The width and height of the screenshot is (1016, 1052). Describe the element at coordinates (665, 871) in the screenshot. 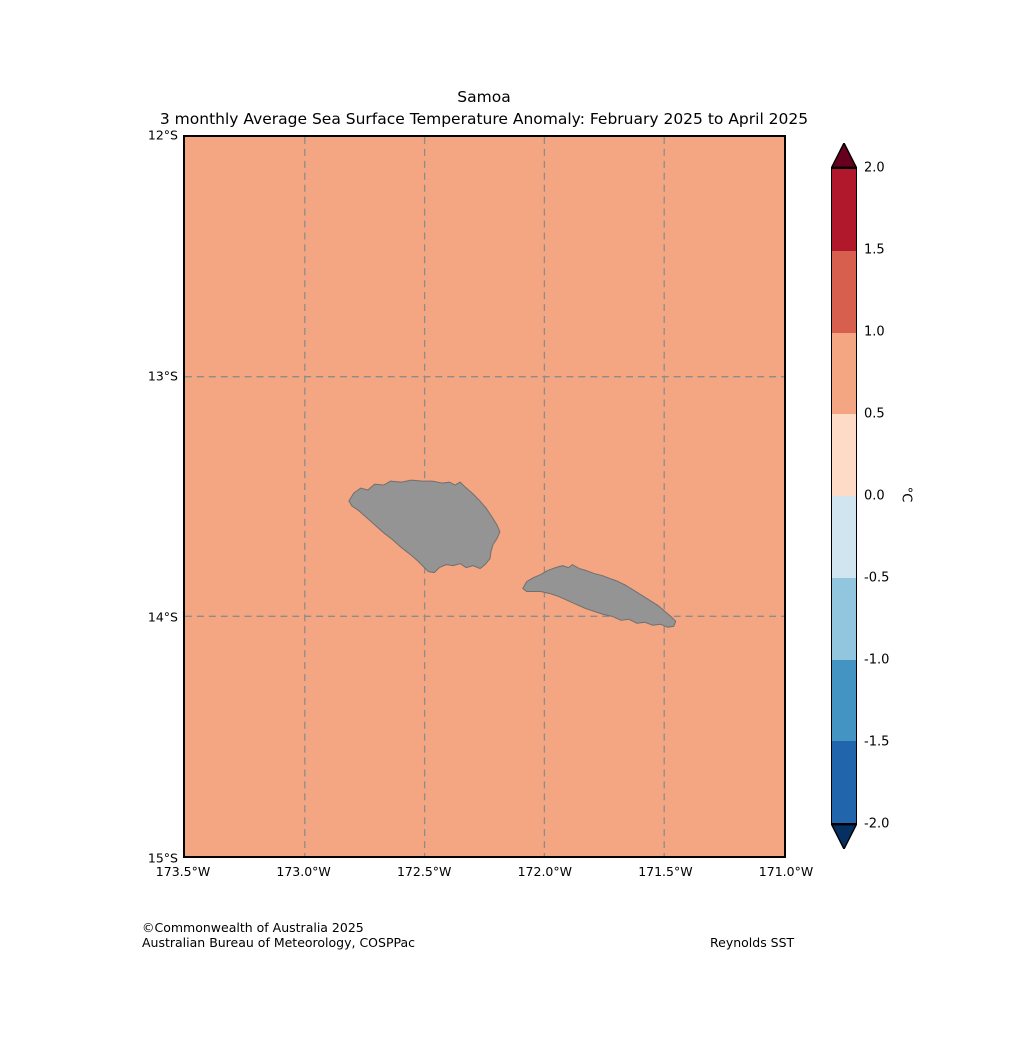

I see `x-tick-label: 171.5°W` at that location.